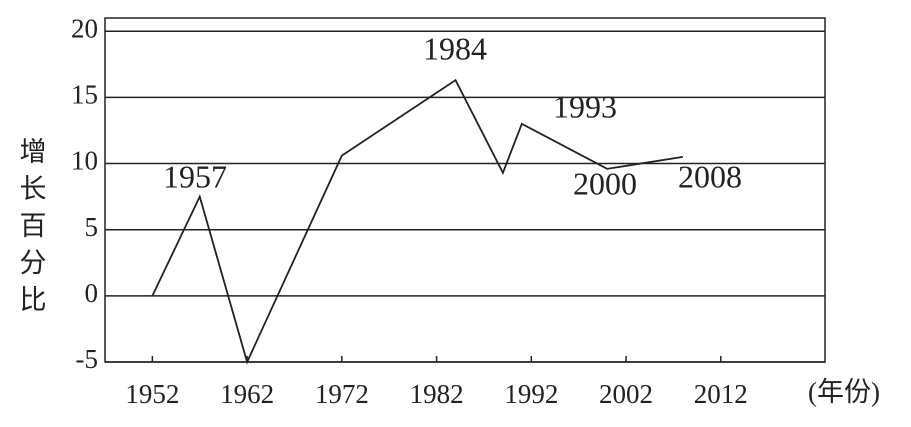 Image resolution: width=911 pixels, height=427 pixels. What do you see at coordinates (531, 394) in the screenshot?
I see `x-tick-label: 1992` at bounding box center [531, 394].